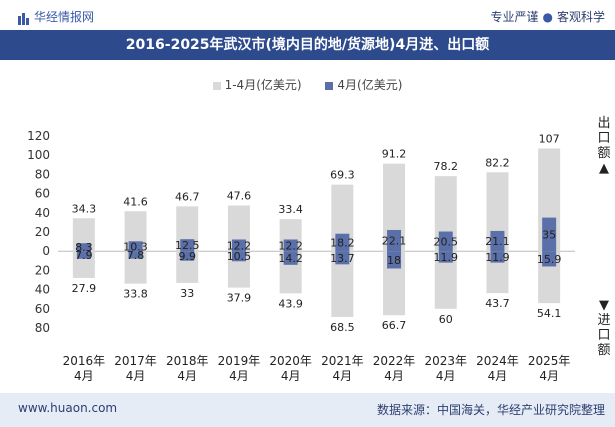 This screenshot has width=615, height=427. What do you see at coordinates (394, 325) in the screenshot?
I see `data-label-cumulative-import: 66.7` at bounding box center [394, 325].